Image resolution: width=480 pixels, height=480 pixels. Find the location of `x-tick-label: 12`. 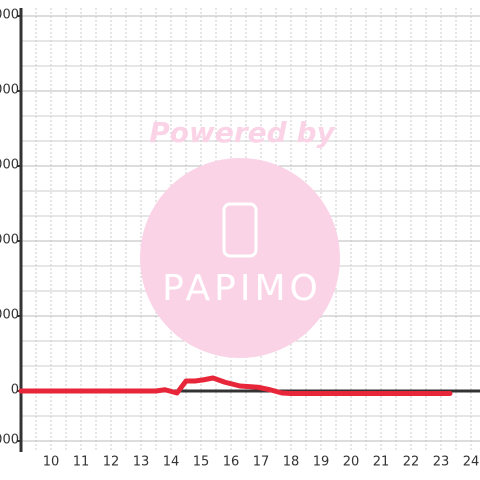

x-tick-label: 12 is located at coordinates (111, 462).